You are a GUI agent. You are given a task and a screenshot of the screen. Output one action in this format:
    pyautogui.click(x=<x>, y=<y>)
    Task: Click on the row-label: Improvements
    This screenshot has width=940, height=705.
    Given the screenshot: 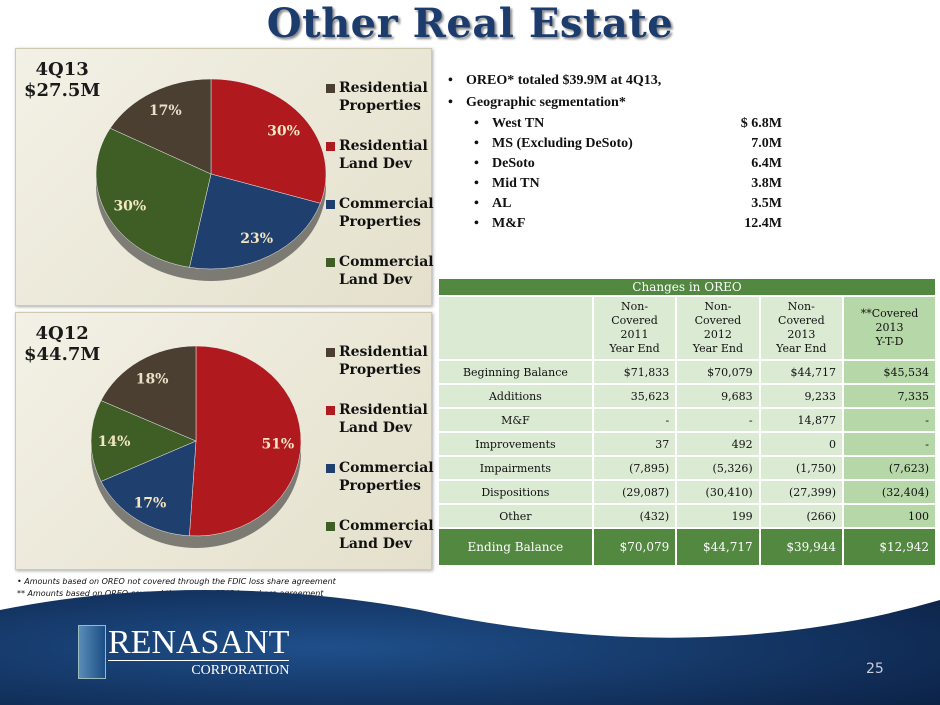 What is the action you would take?
    pyautogui.click(x=515, y=444)
    